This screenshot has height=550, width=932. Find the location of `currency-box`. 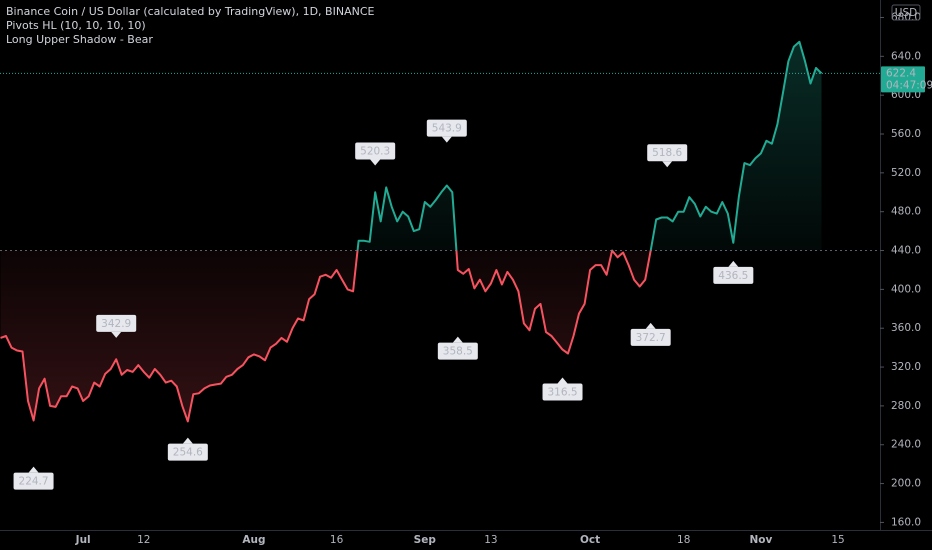

currency-box is located at coordinates (906, 12).